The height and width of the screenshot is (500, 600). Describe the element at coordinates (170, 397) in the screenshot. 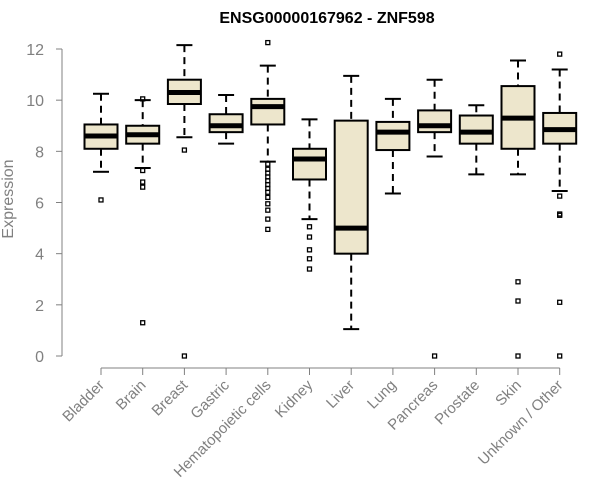

I see `x-tick-label: Breast` at that location.